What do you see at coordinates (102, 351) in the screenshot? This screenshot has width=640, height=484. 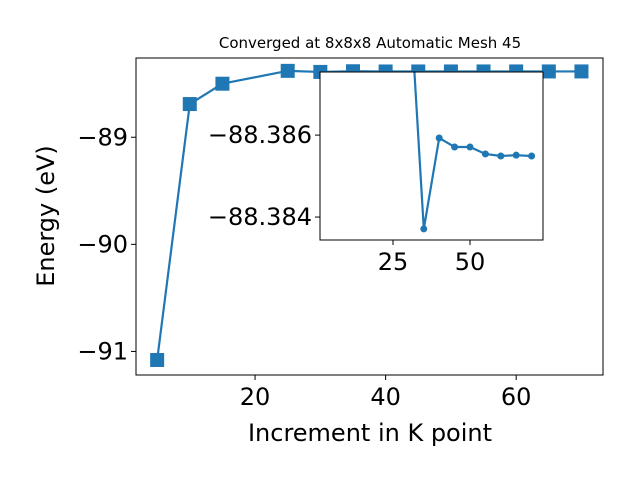 I see `y-tick-label: −91` at bounding box center [102, 351].